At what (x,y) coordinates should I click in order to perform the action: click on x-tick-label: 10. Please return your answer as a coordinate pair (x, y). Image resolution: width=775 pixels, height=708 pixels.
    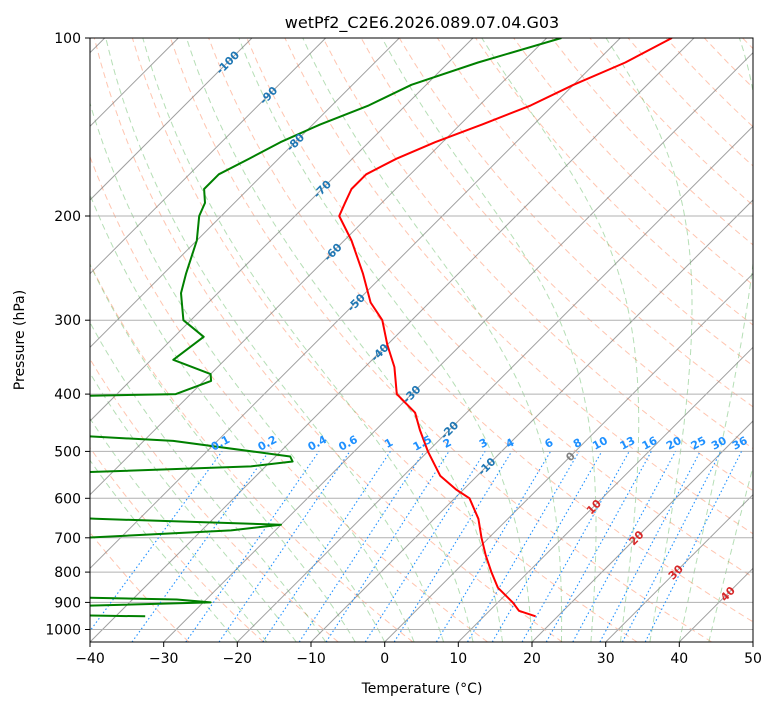
    Looking at the image, I should click on (458, 659).